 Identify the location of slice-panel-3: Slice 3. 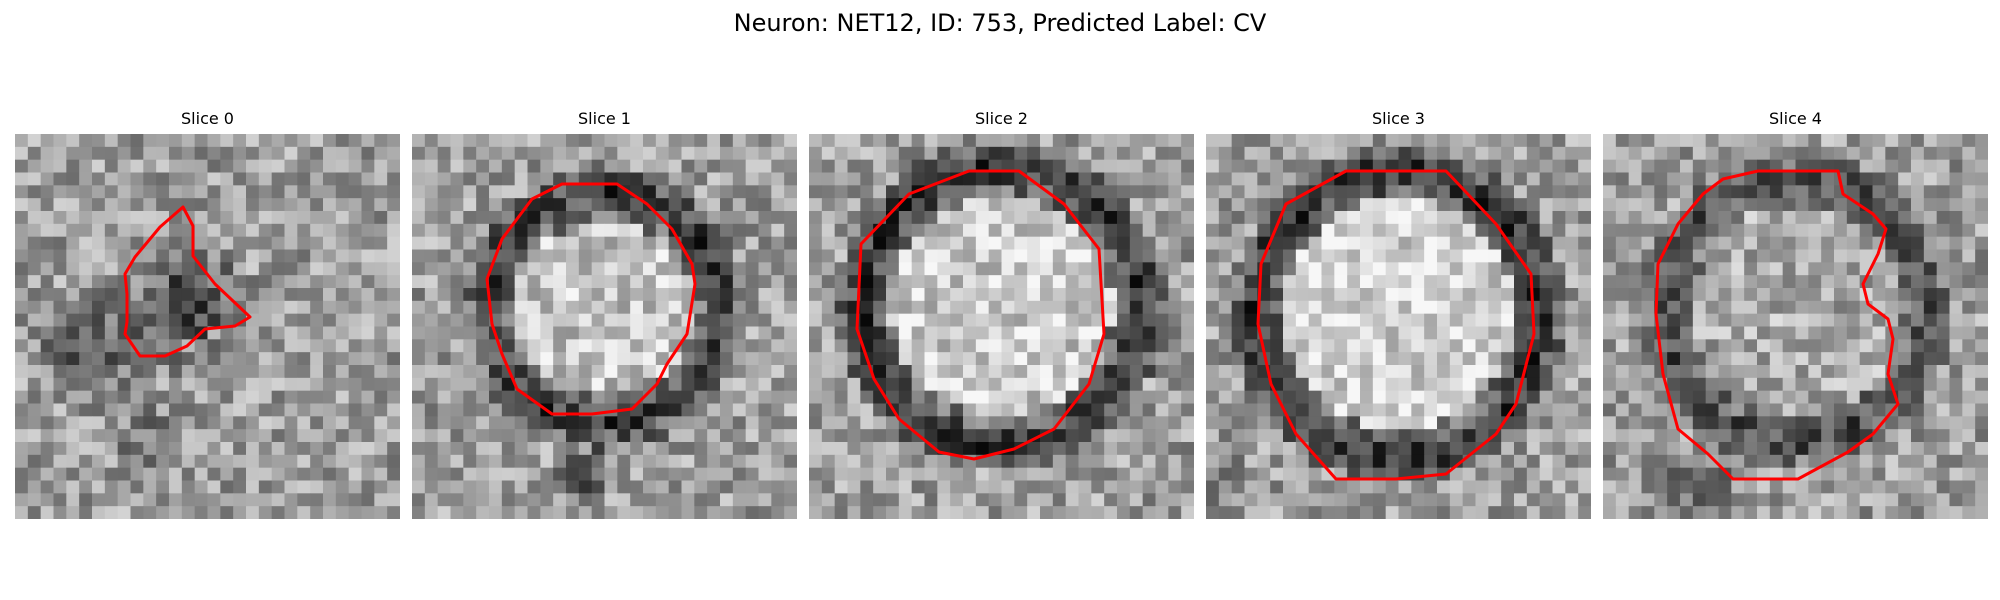
(1398, 313).